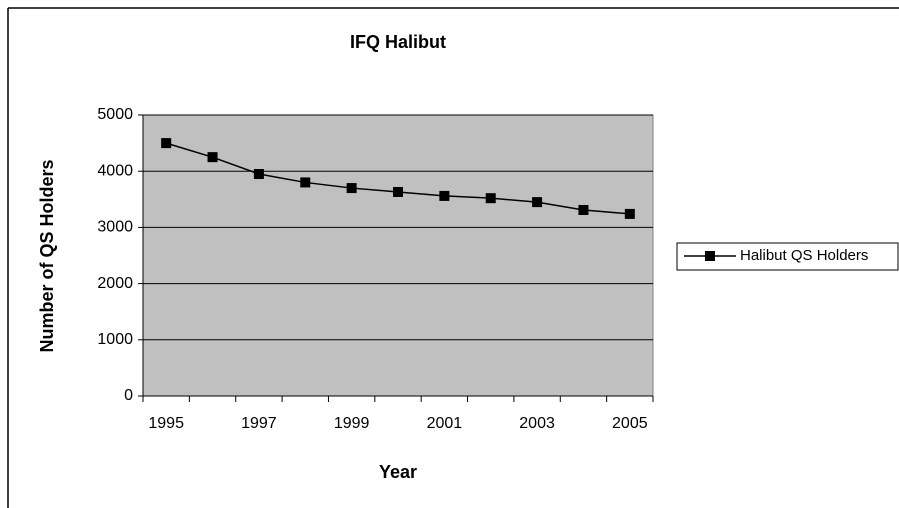 The image size is (899, 508). What do you see at coordinates (398, 42) in the screenshot?
I see `chart-title: IFQ Halibut` at bounding box center [398, 42].